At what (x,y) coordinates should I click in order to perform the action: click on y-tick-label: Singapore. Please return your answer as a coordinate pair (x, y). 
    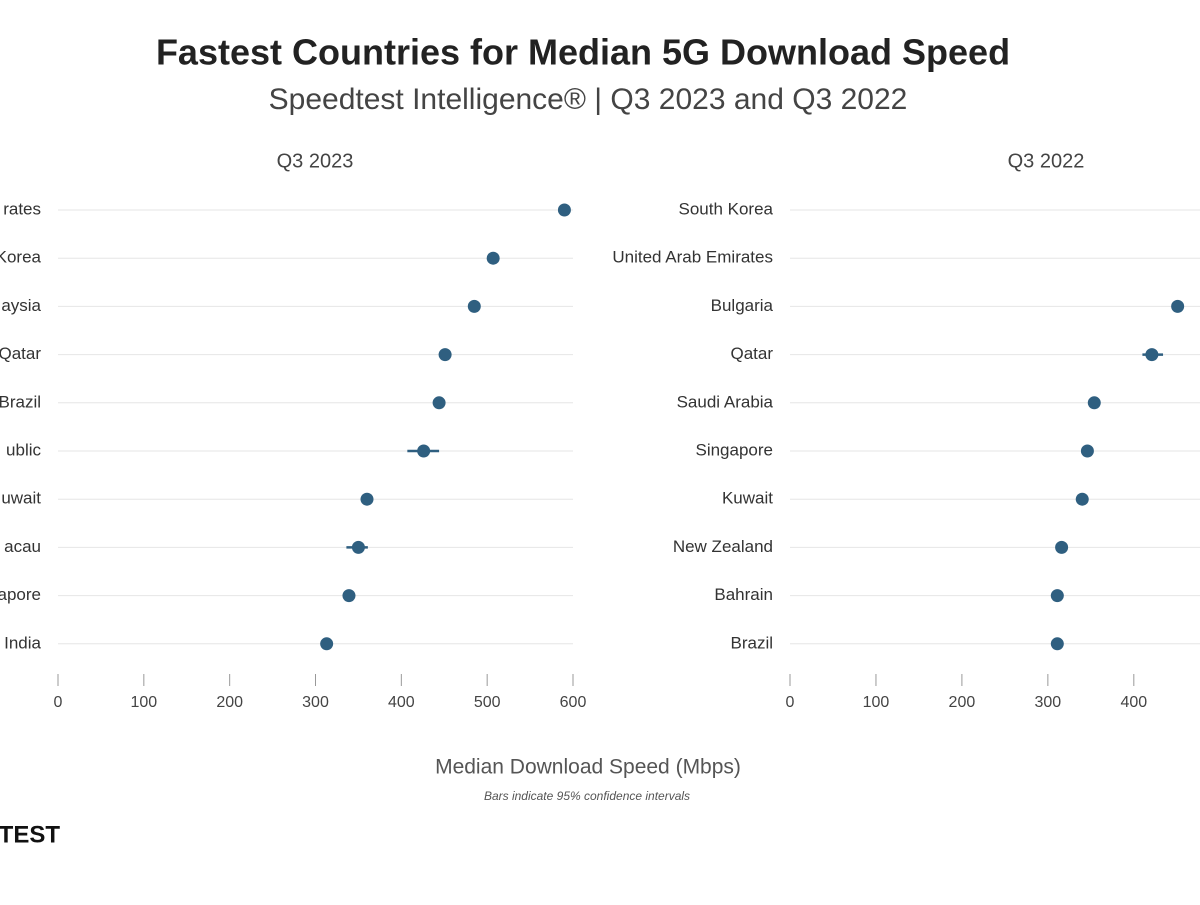
    Looking at the image, I should click on (734, 449).